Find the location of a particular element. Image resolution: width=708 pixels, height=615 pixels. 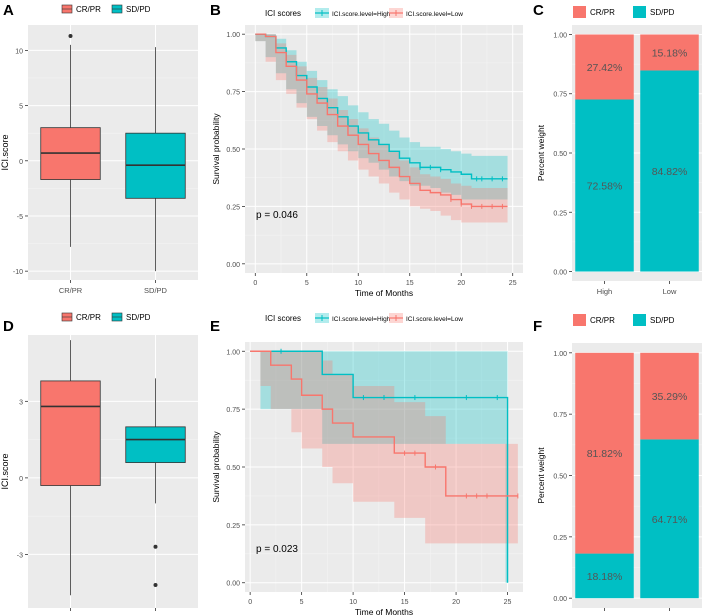

data-label: 27.42% is located at coordinates (605, 68).